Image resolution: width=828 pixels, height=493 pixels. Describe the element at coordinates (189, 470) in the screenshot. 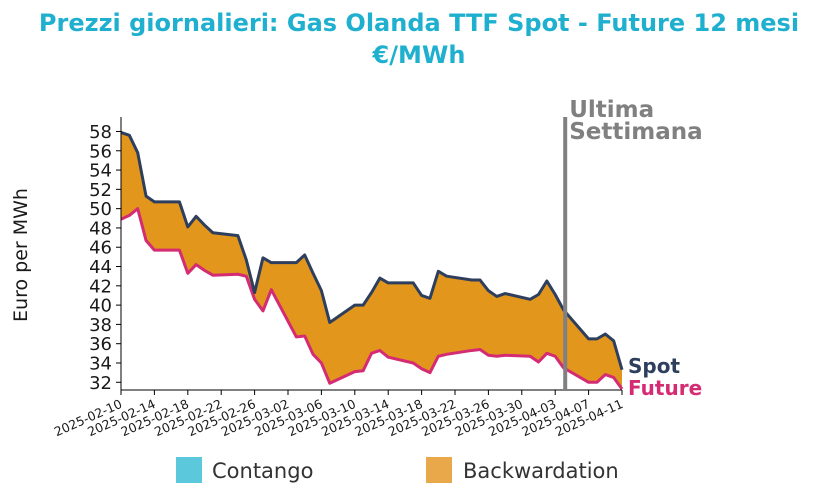

I see `legend-swatch-contango` at that location.